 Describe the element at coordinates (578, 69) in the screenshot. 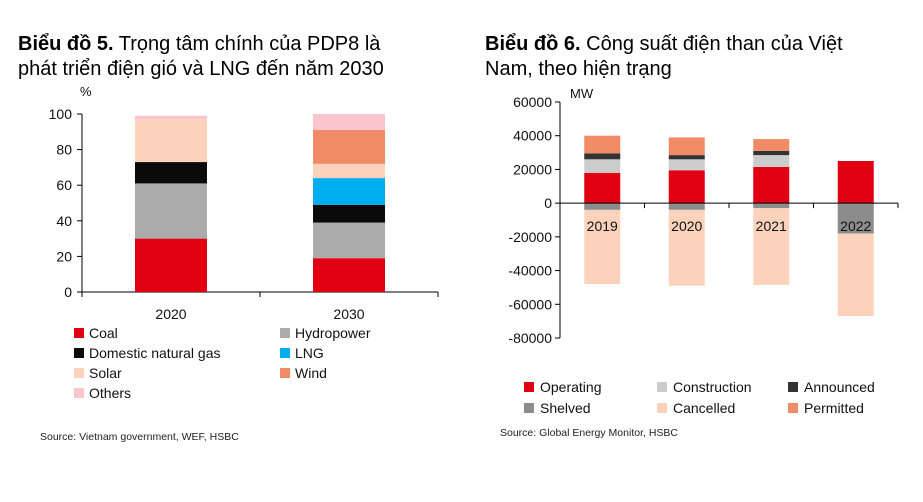

I see `right-chart-title-line2: Nam, theo hiện trạng` at that location.